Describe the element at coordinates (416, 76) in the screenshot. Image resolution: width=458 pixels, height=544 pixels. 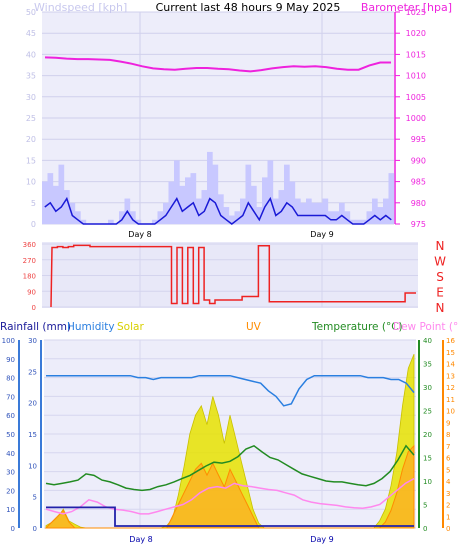
I see `barometer-y-tick: 1010` at that location.